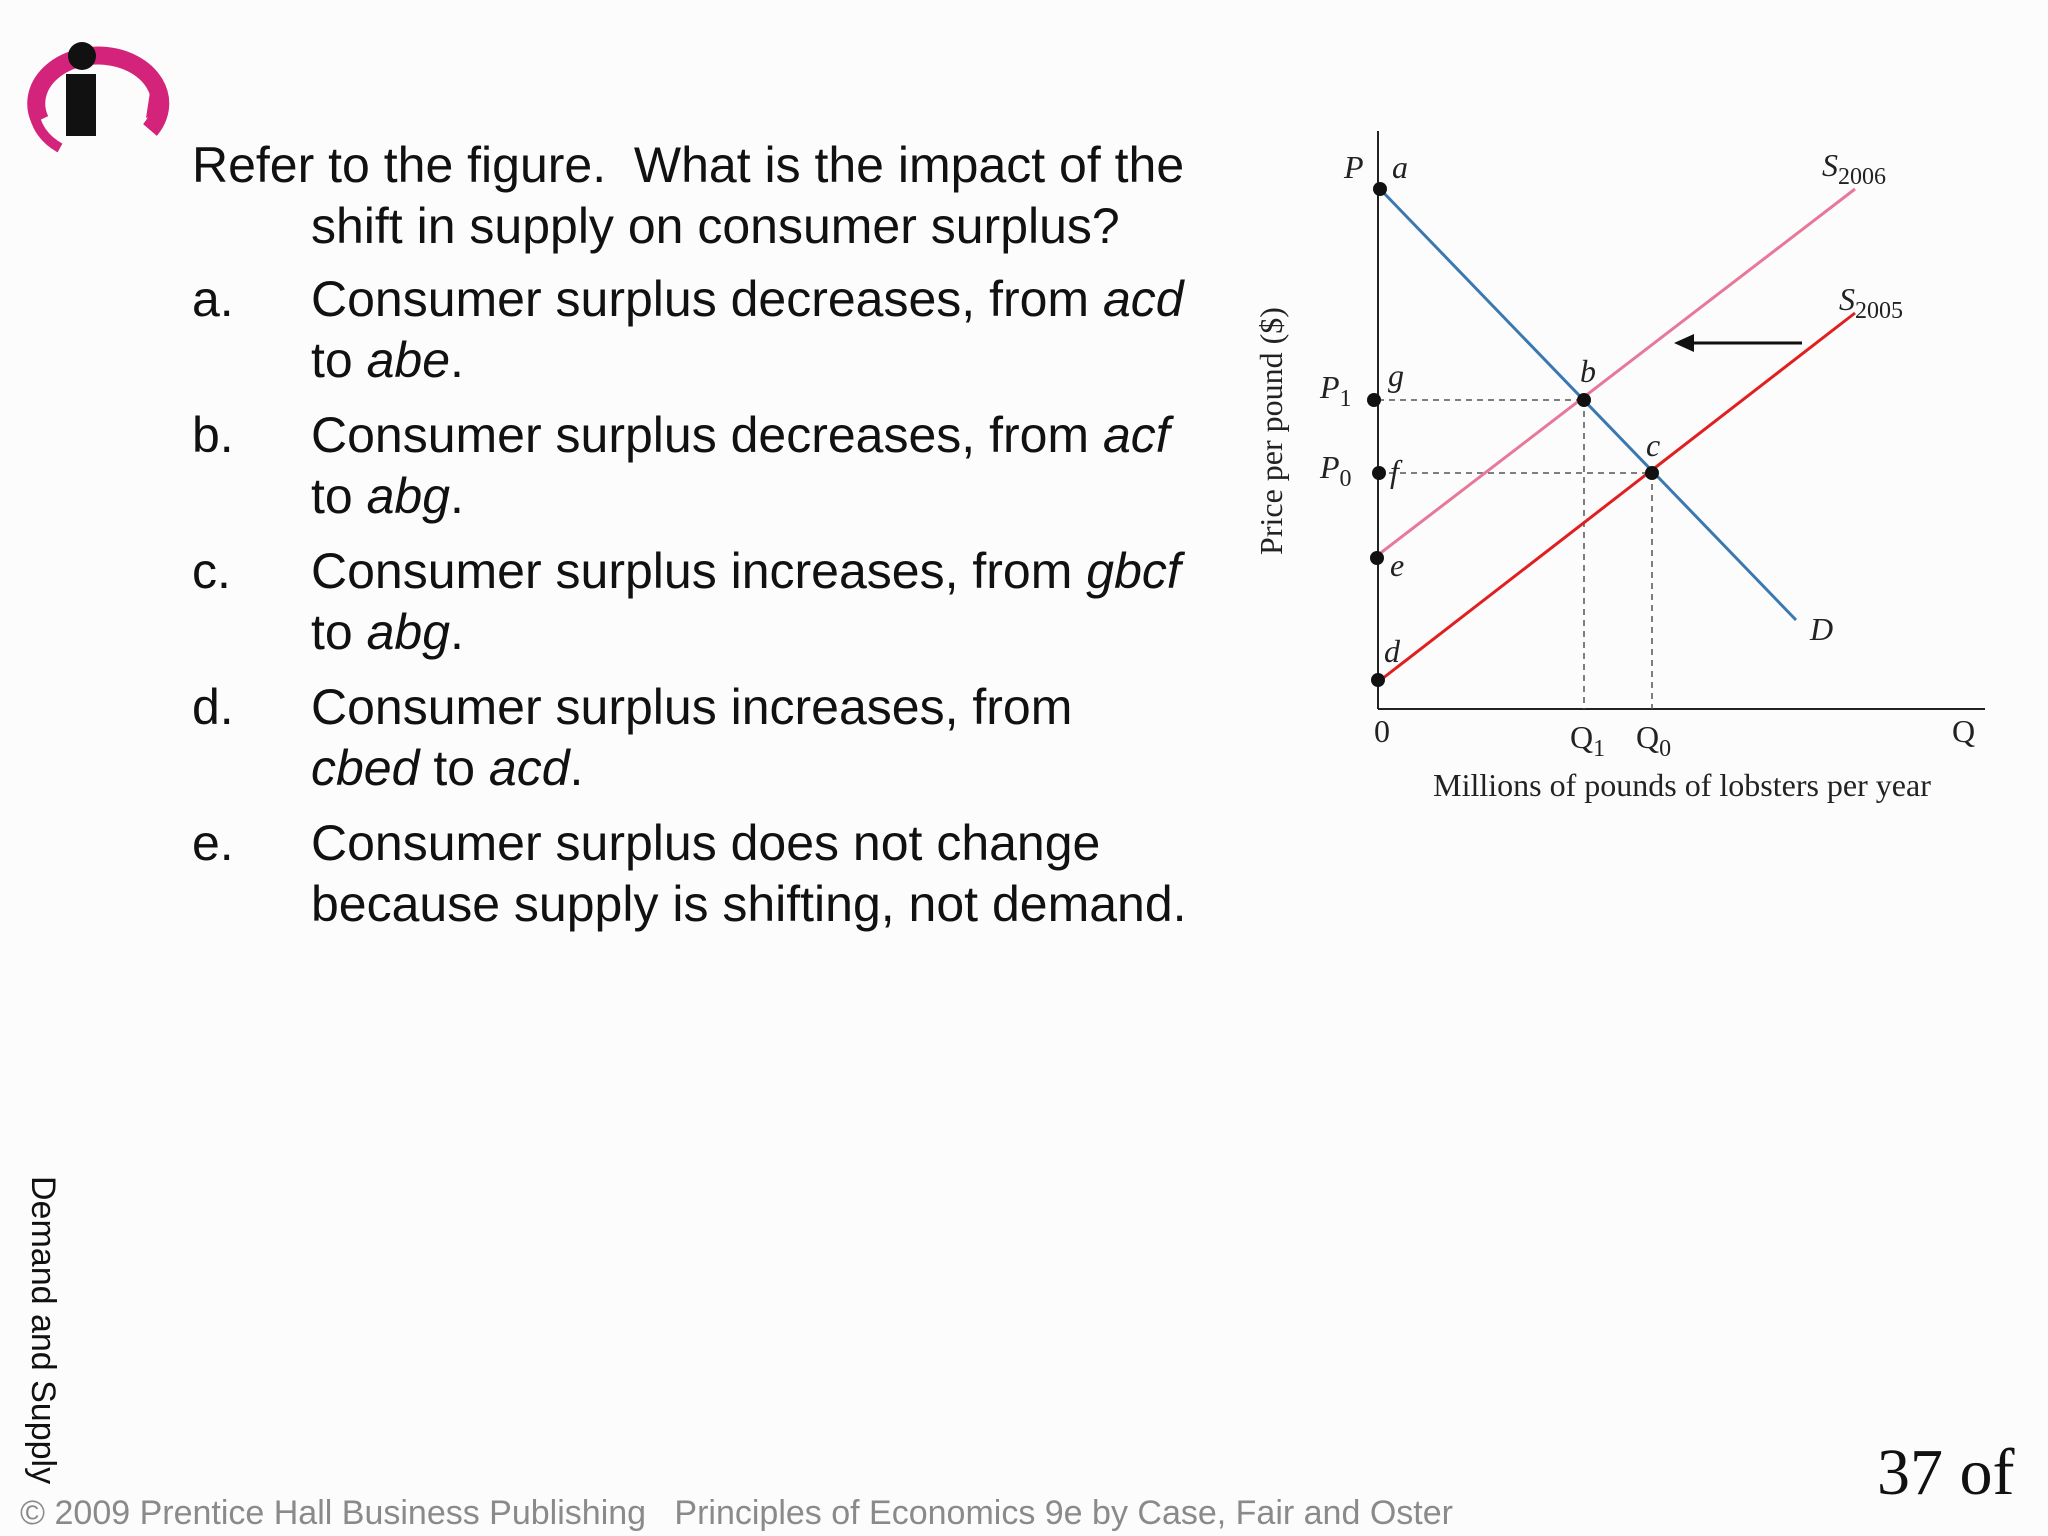  Describe the element at coordinates (1515, 554) in the screenshot. I see `guide-lines` at that location.